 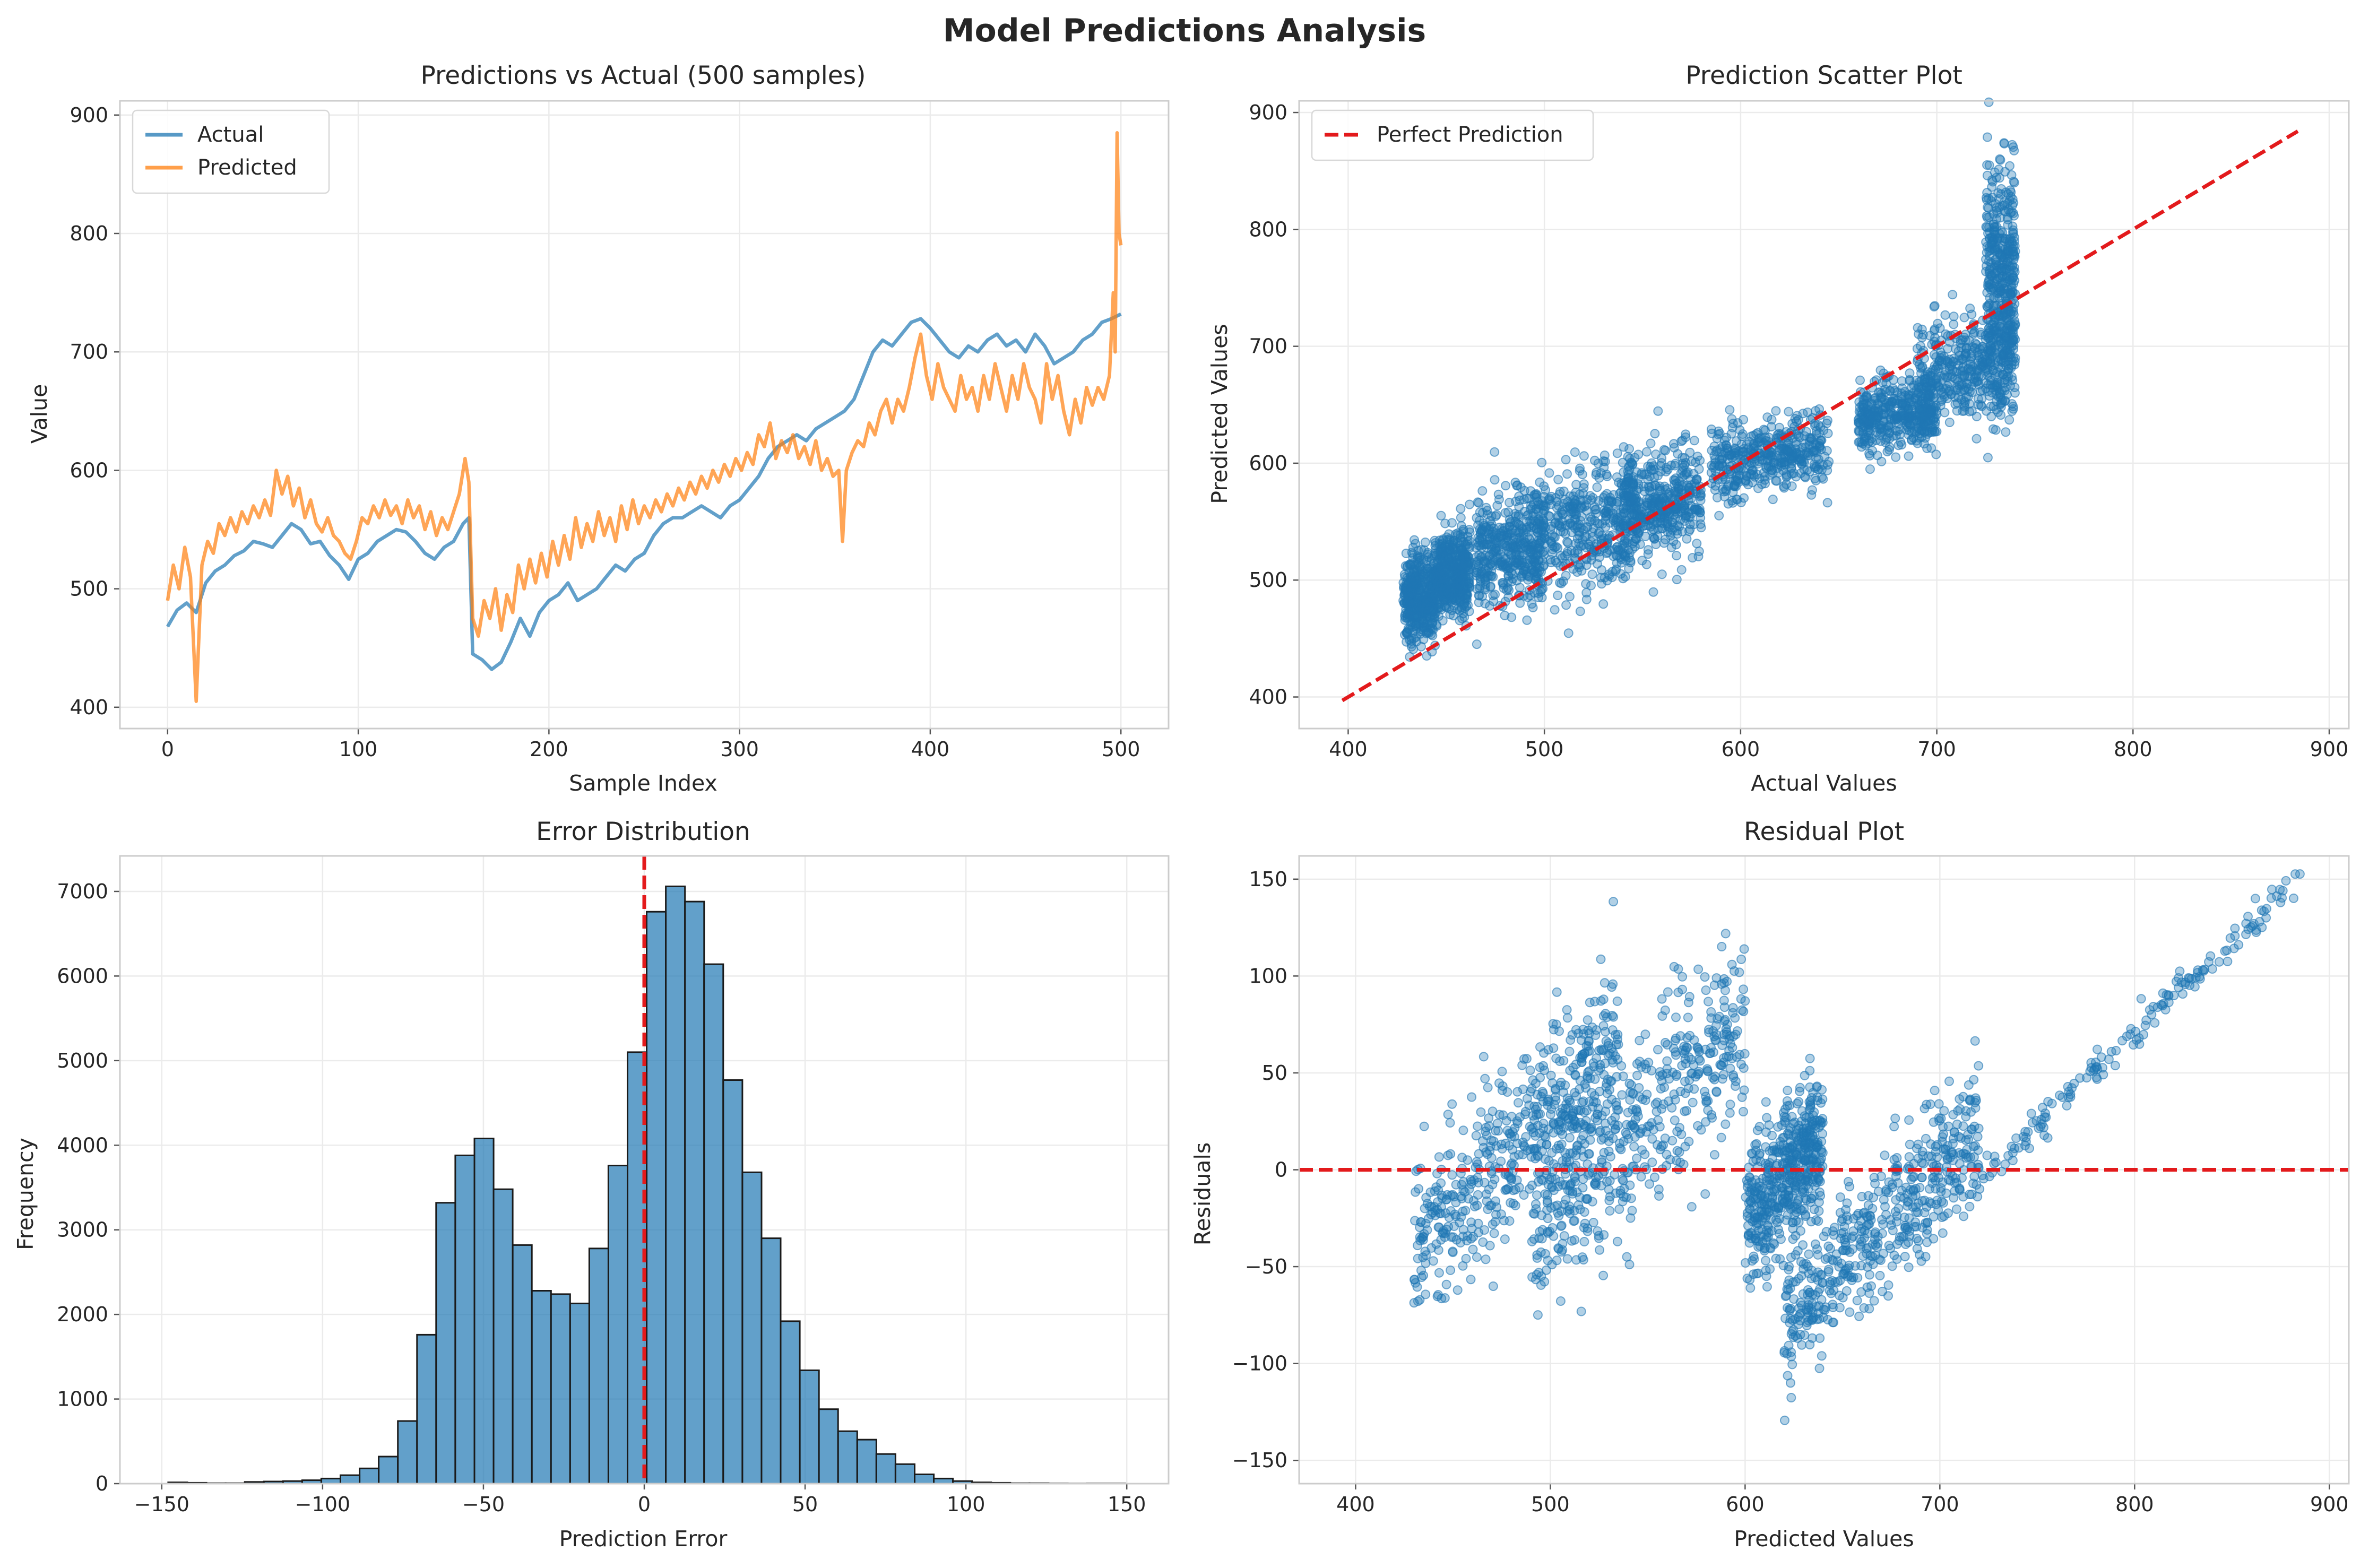 I want to click on timeseries-xtick-label: 100, so click(x=358, y=749).